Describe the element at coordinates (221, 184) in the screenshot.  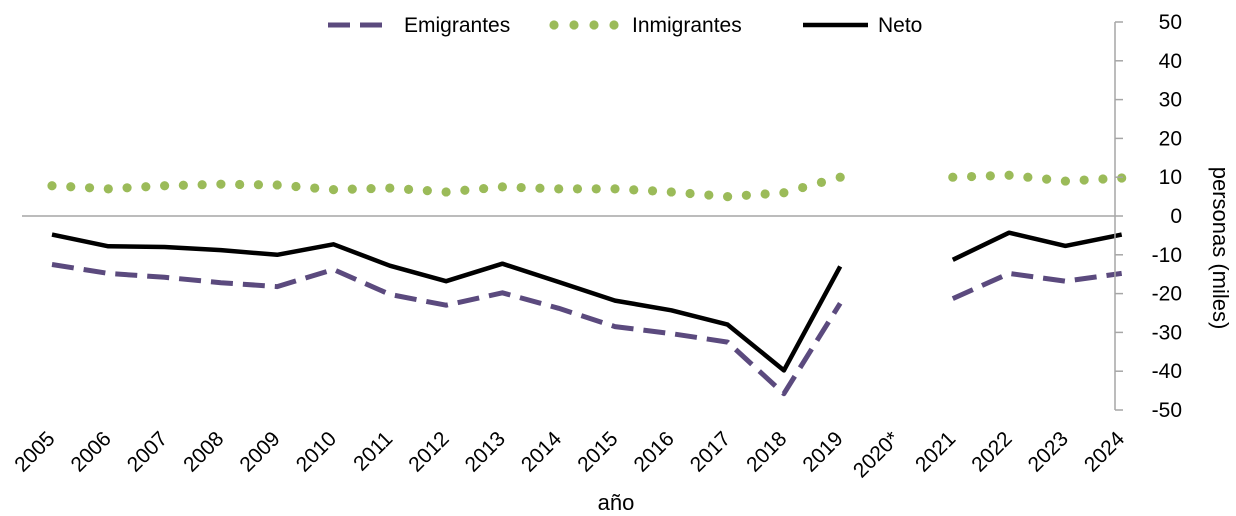
I see `point-inmigrantes-2008` at that location.